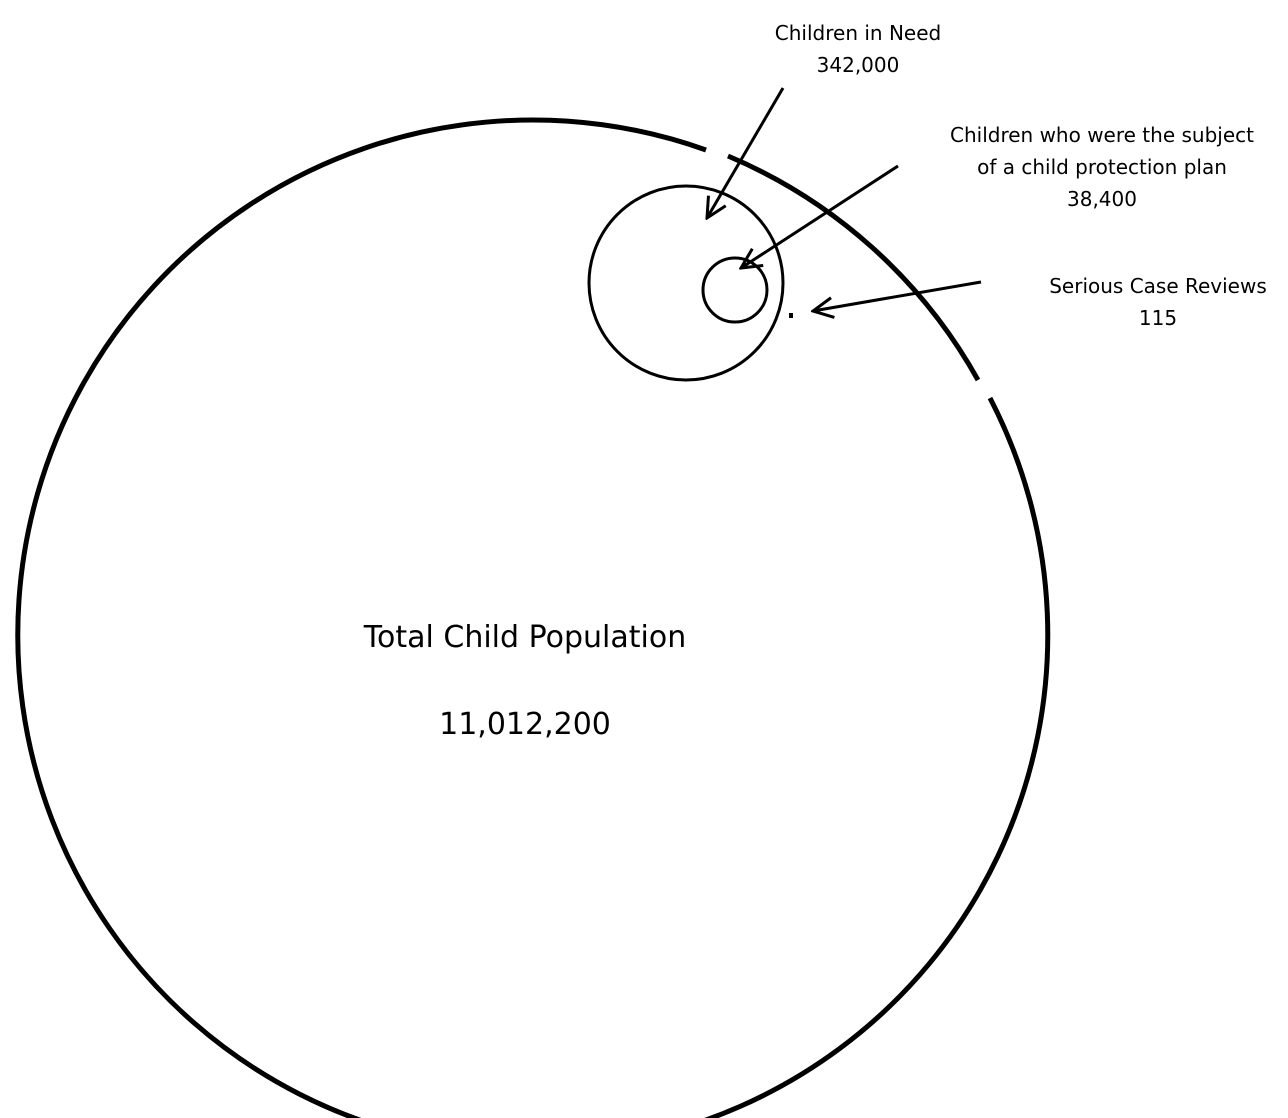 This screenshot has width=1288, height=1118. What do you see at coordinates (735, 290) in the screenshot?
I see `child-protection-plan-circle` at bounding box center [735, 290].